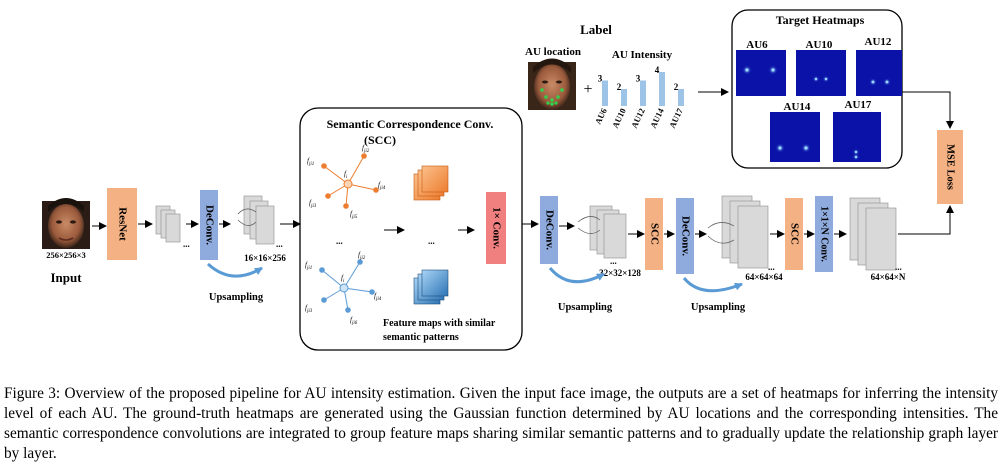 The image size is (1002, 476). Describe the element at coordinates (431, 287) in the screenshot. I see `blue-feature-maps` at that location.